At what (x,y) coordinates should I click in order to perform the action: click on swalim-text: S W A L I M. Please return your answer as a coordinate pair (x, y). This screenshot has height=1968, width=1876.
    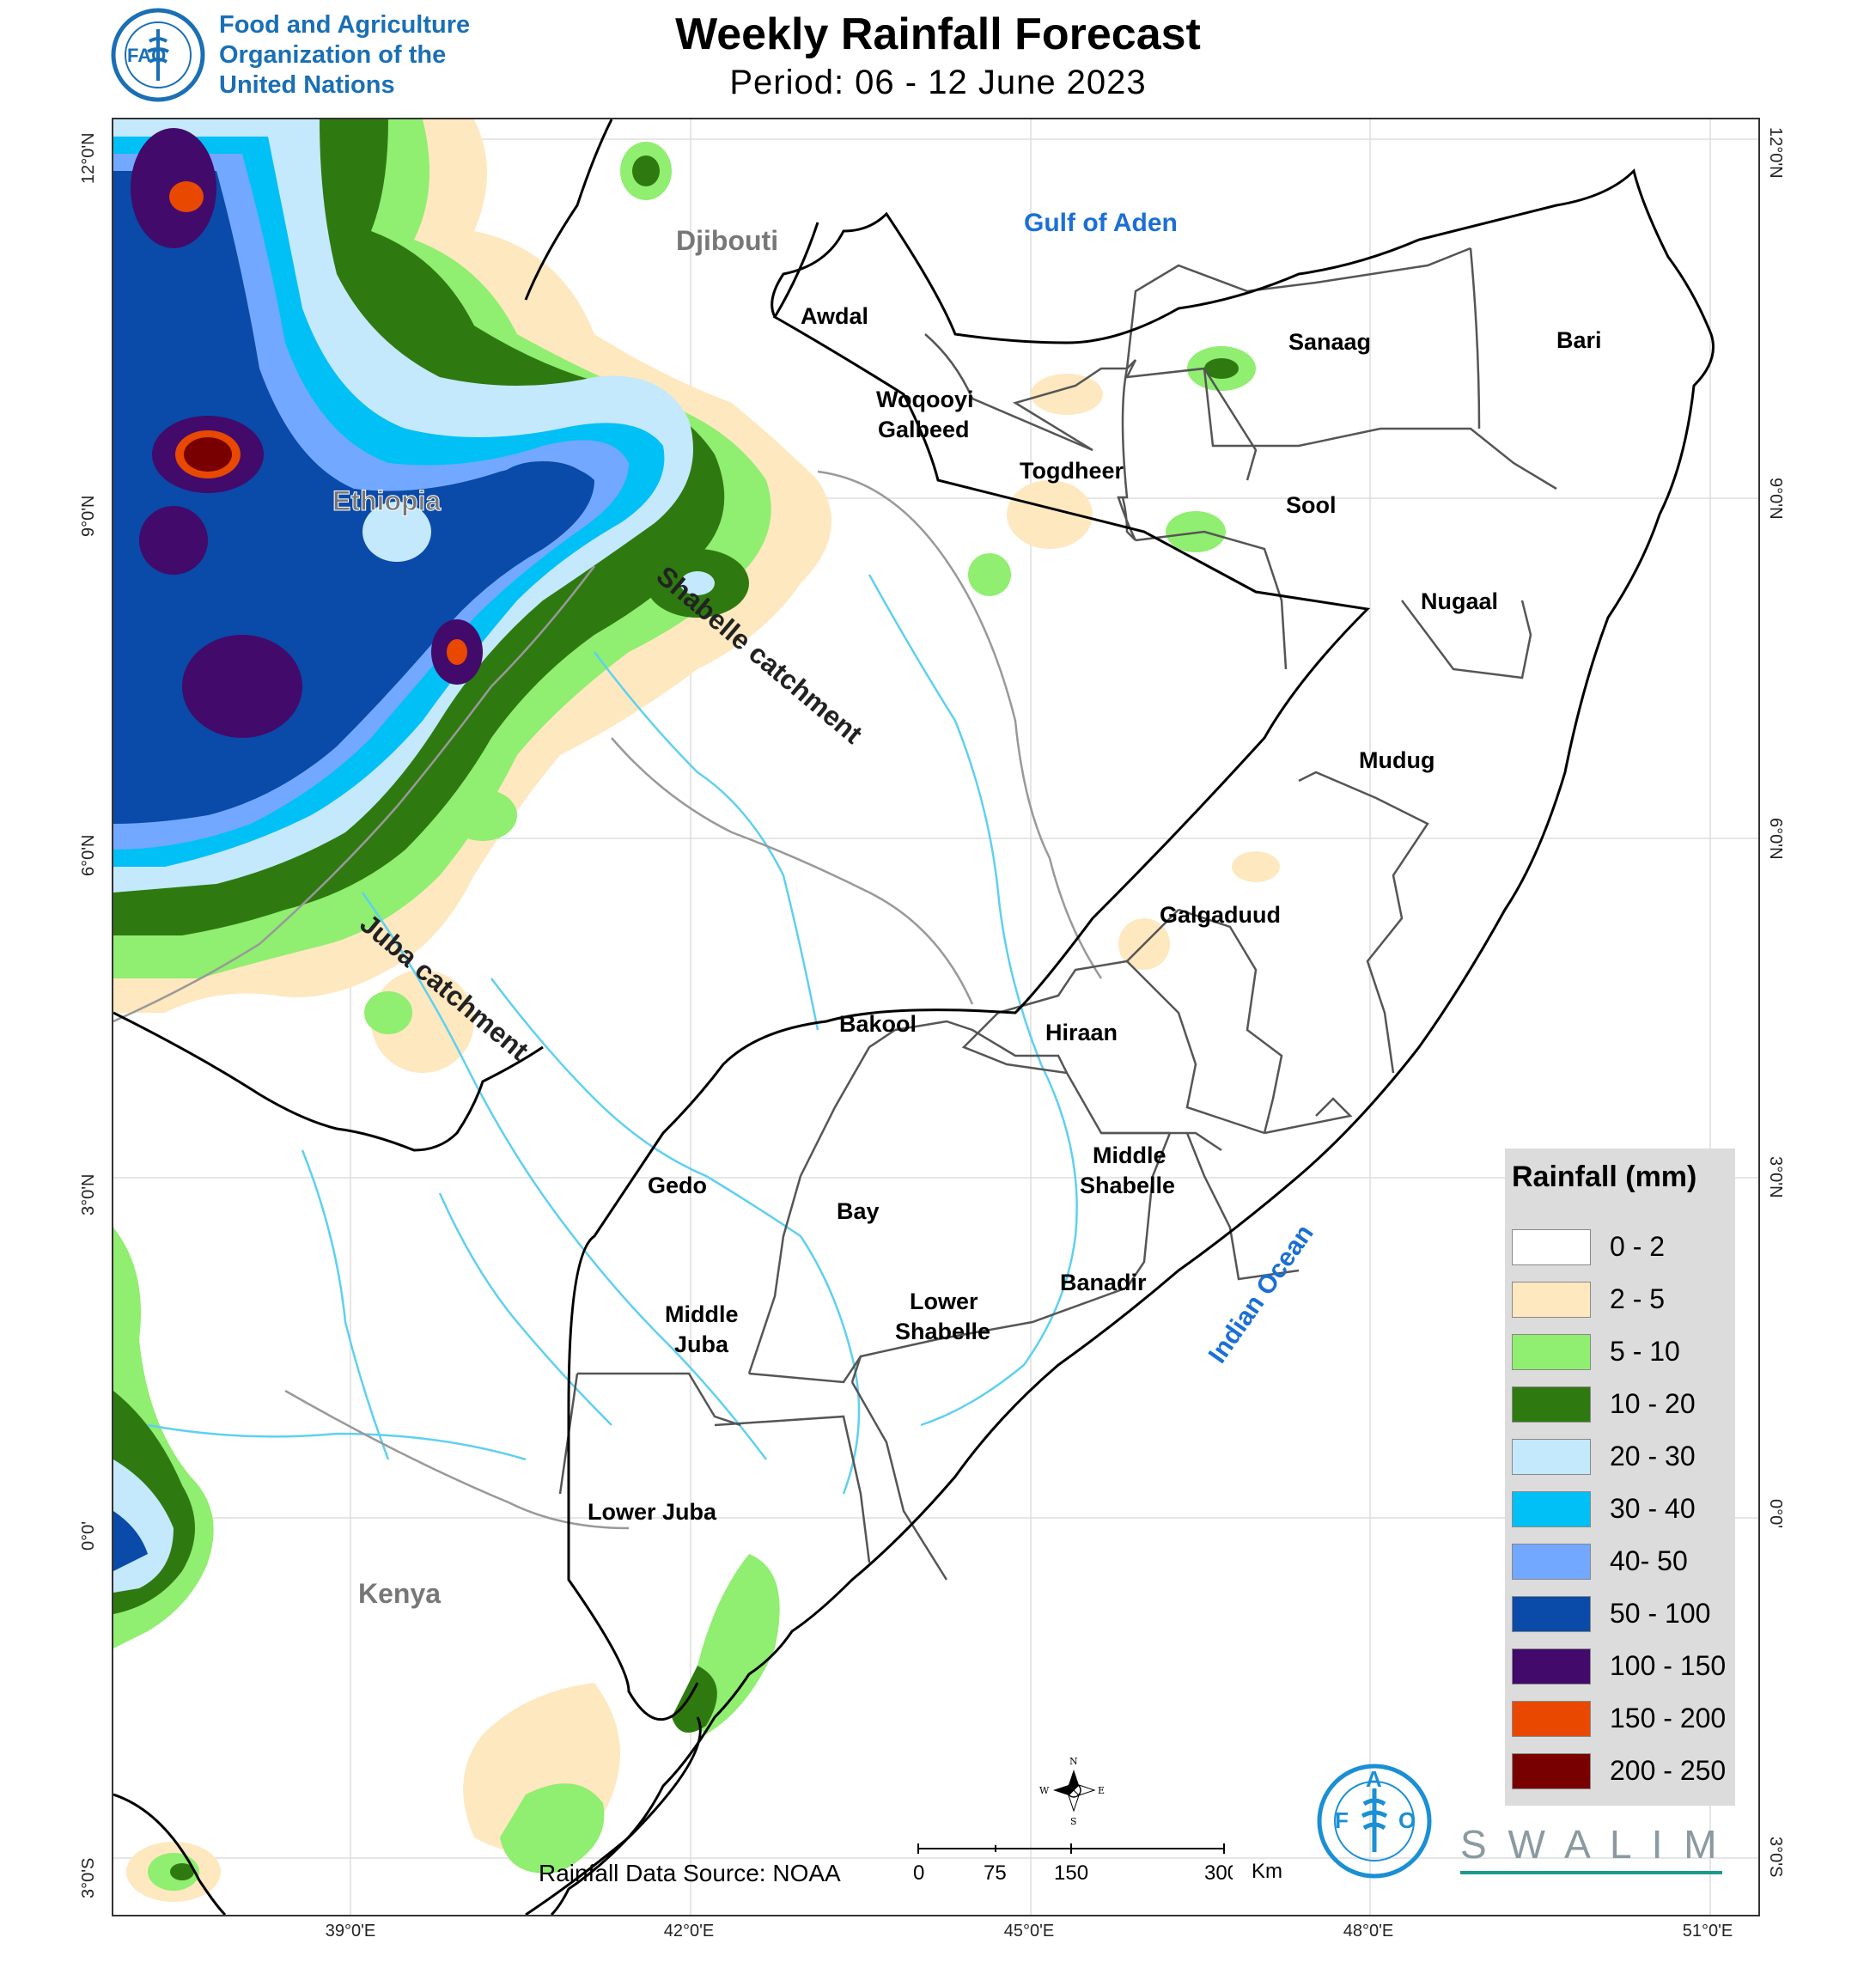
    Looking at the image, I should click on (1591, 1844).